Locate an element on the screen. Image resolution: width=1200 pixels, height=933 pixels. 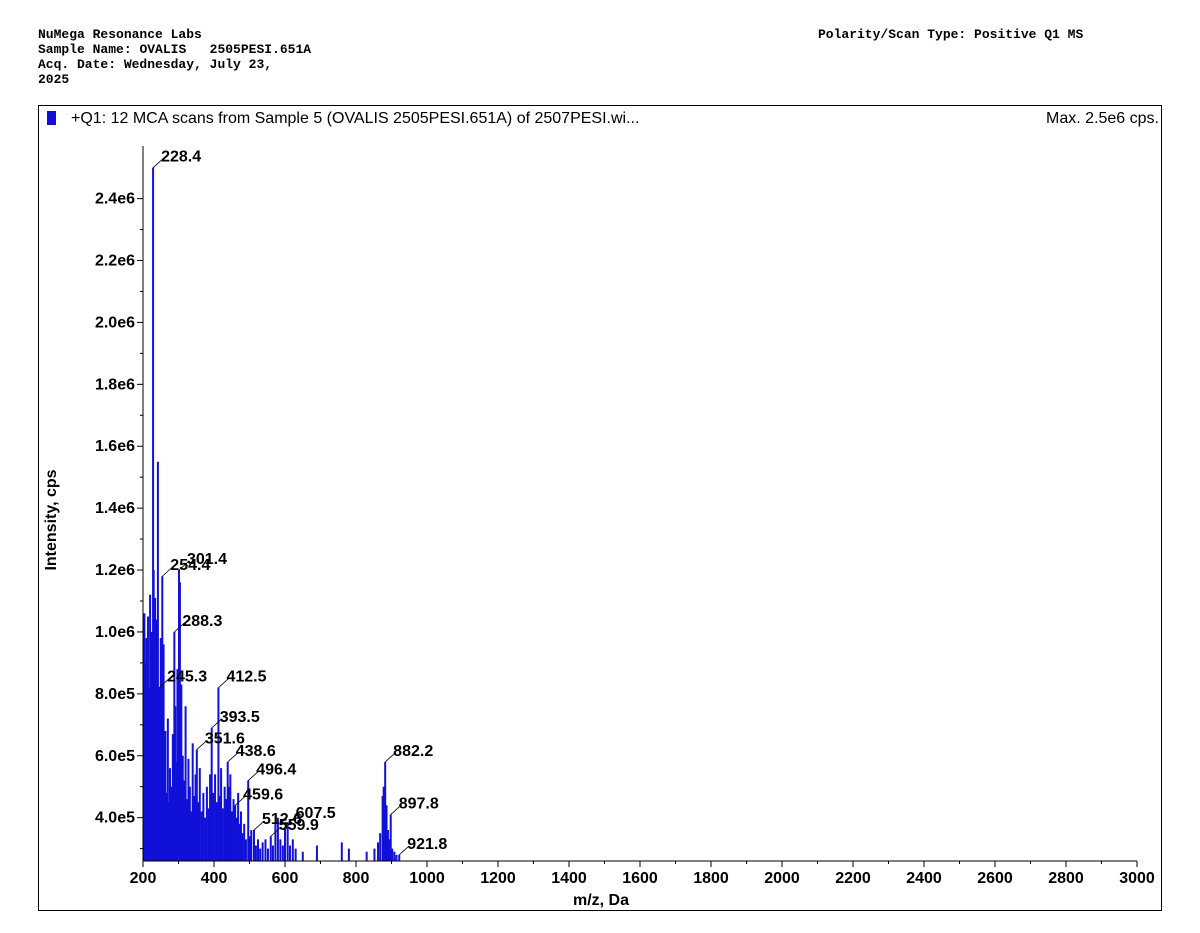
annotation-438.6: 438.6 is located at coordinates (256, 751).